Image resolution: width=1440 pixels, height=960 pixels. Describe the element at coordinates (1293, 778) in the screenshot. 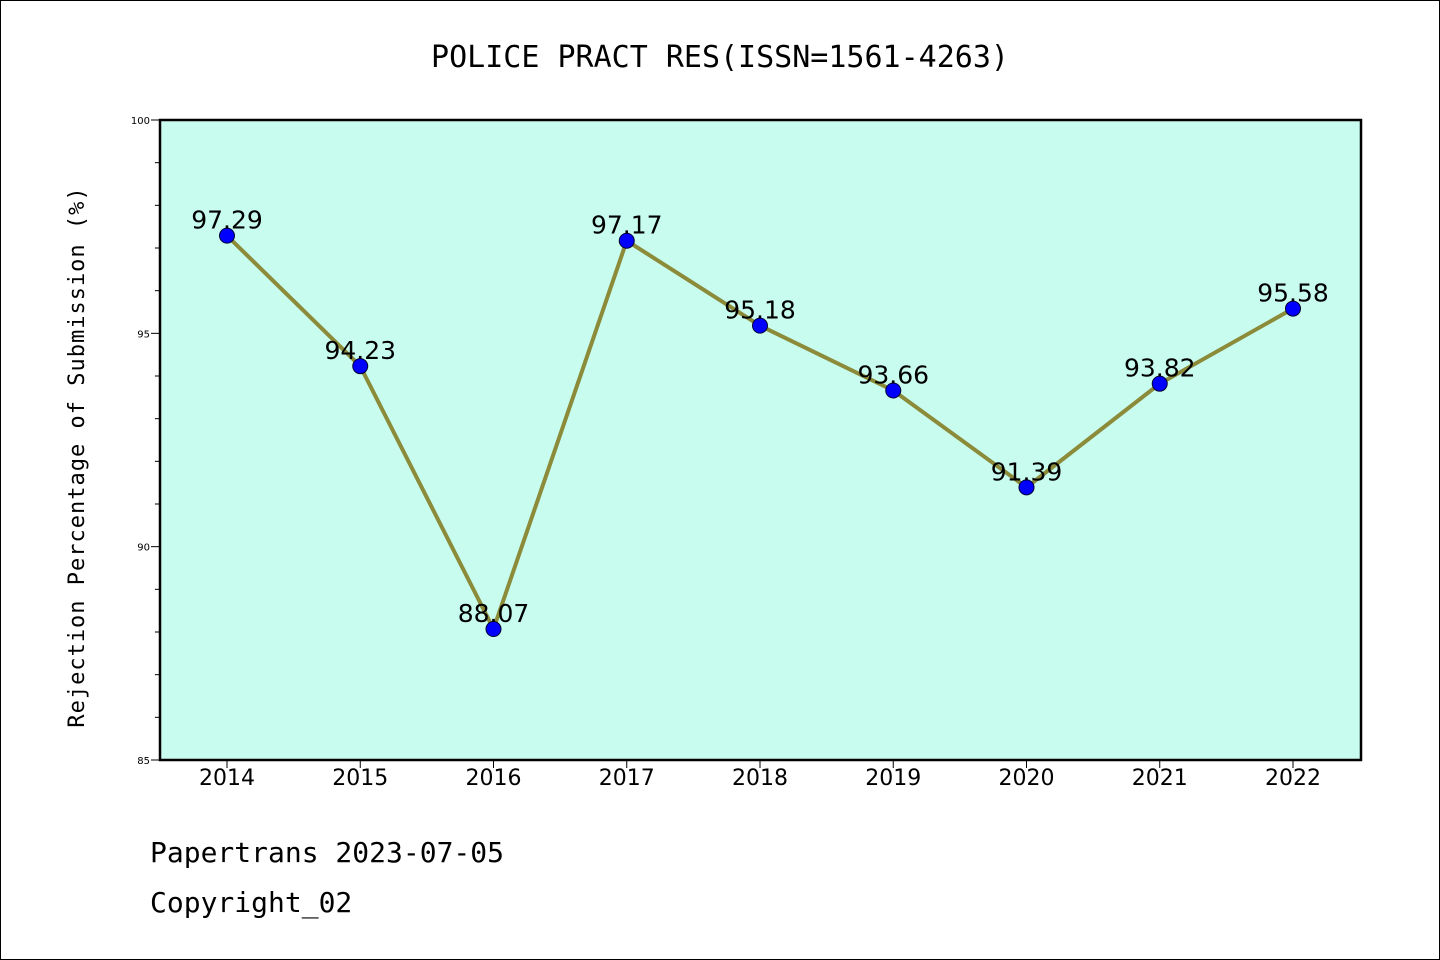

I see `x-tick-label: 2022` at that location.